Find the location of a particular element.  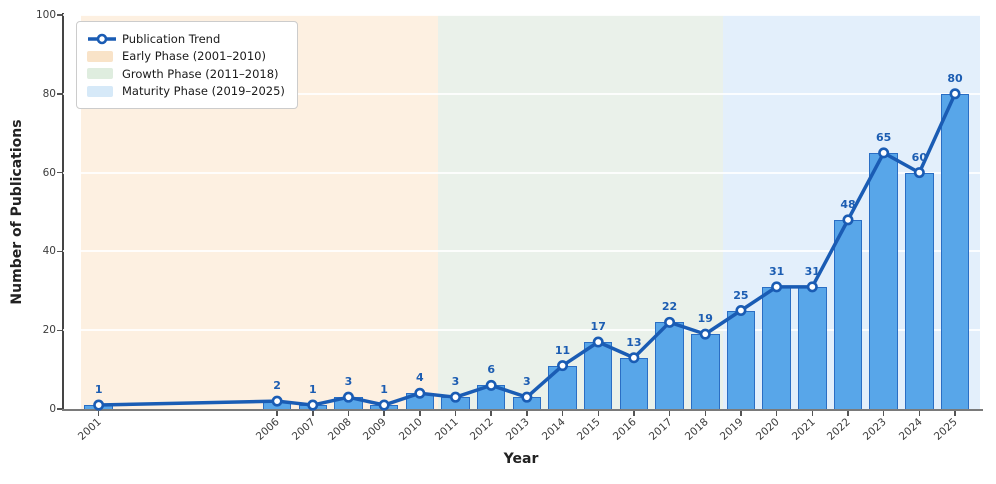

bar-2022 is located at coordinates (848, 314).